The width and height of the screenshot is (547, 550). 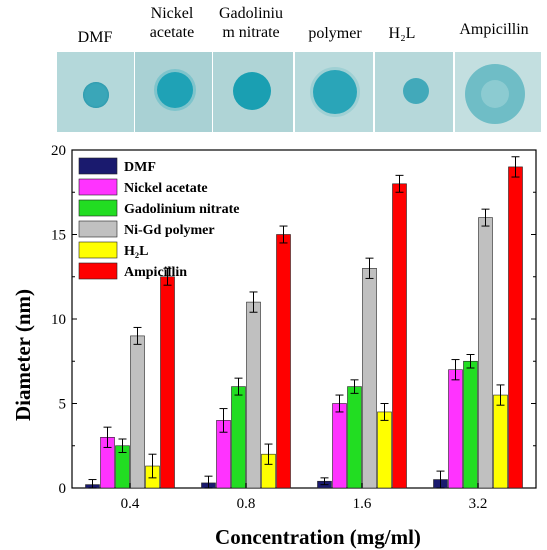 What do you see at coordinates (495, 94) in the screenshot?
I see `inhibition-zone-ampicillin` at bounding box center [495, 94].